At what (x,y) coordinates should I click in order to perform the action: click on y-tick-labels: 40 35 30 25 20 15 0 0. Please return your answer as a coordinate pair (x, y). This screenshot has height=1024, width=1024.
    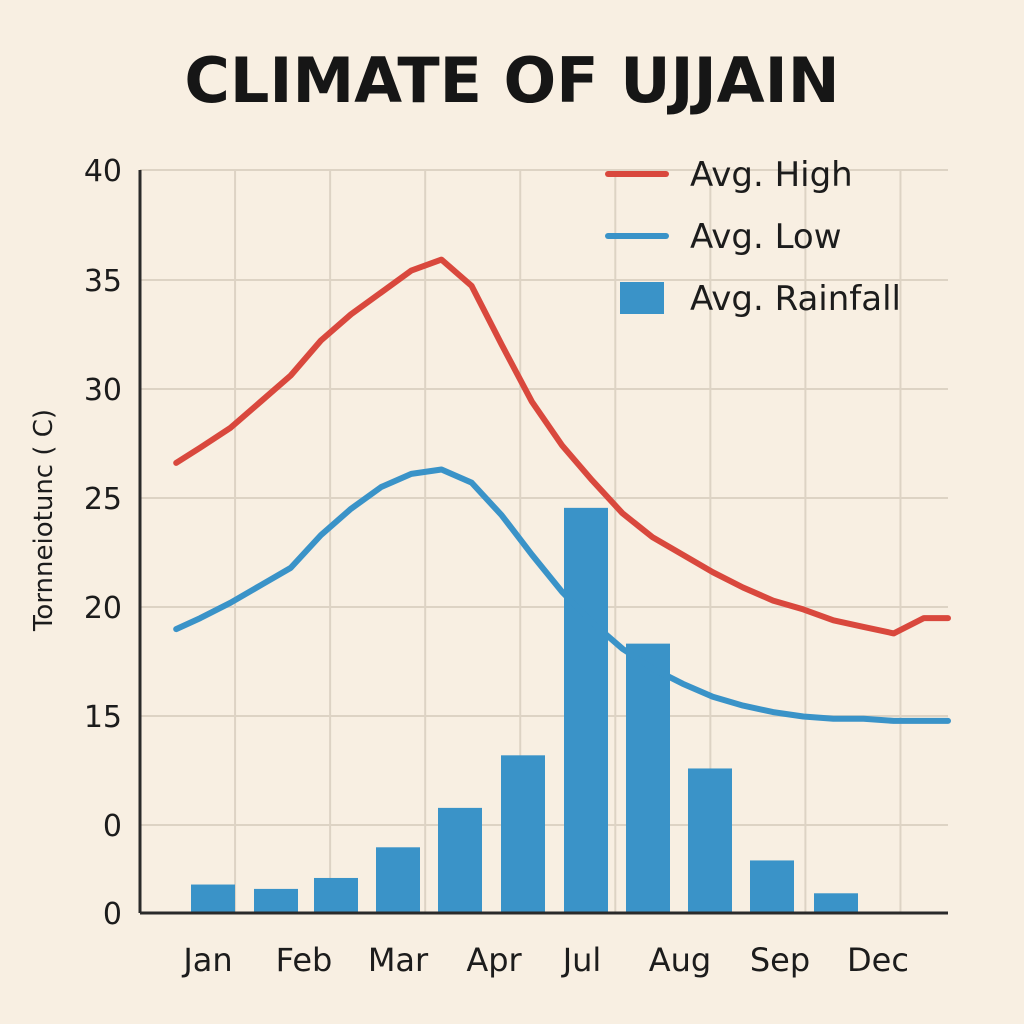
    Looking at the image, I should click on (103, 543).